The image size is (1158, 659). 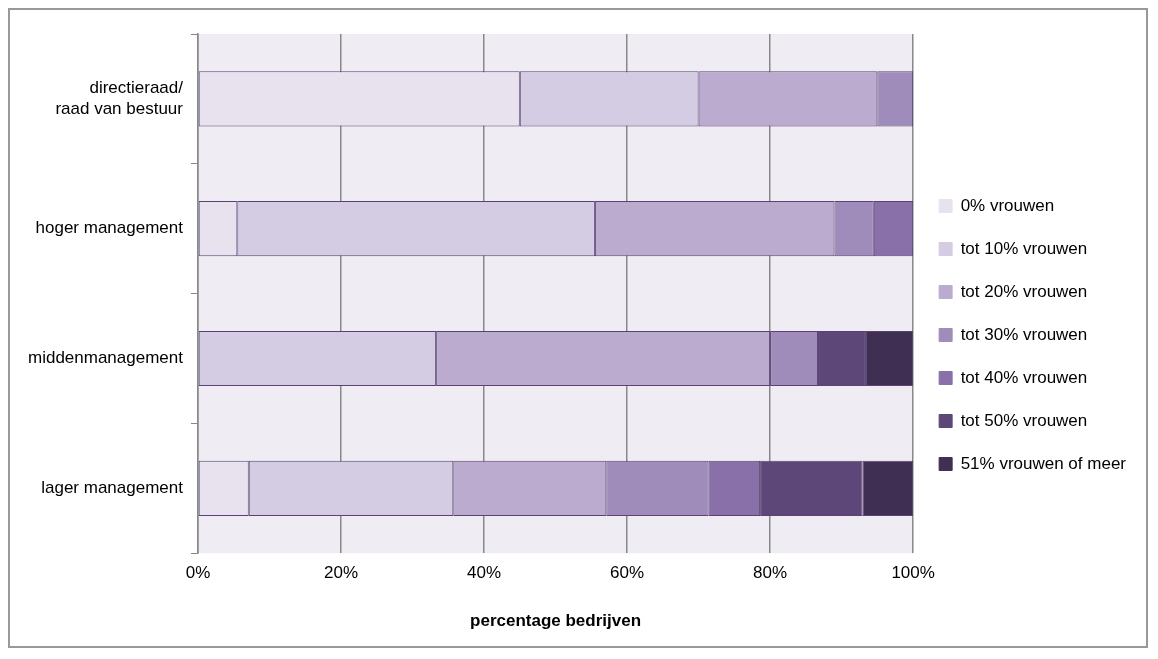 I want to click on legend-label: tot 40% vrouwen, so click(x=1024, y=377).